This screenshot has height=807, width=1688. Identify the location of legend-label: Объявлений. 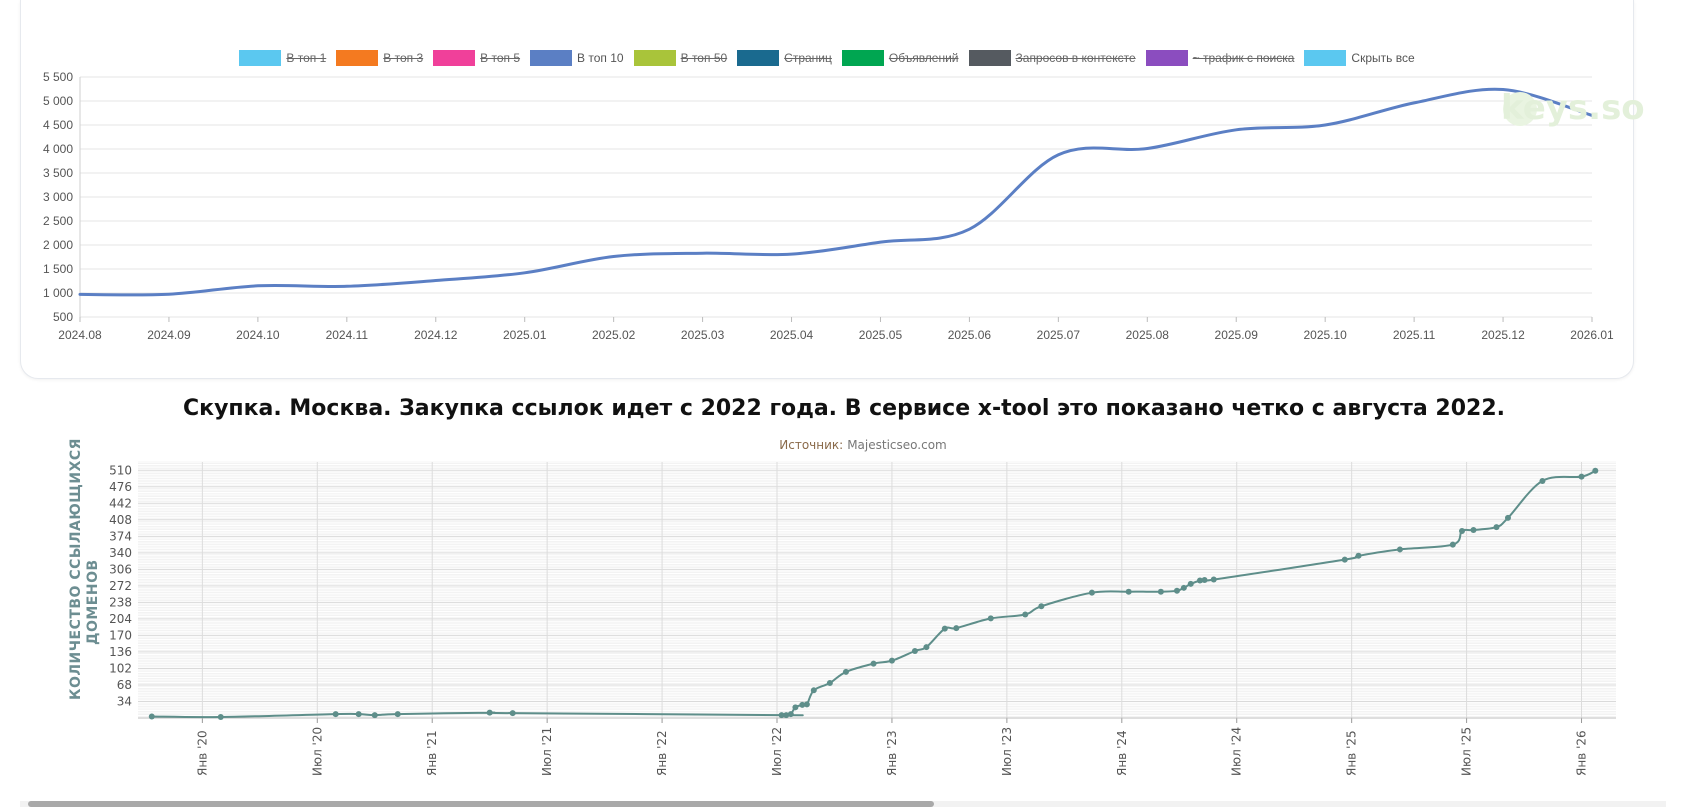
(923, 58).